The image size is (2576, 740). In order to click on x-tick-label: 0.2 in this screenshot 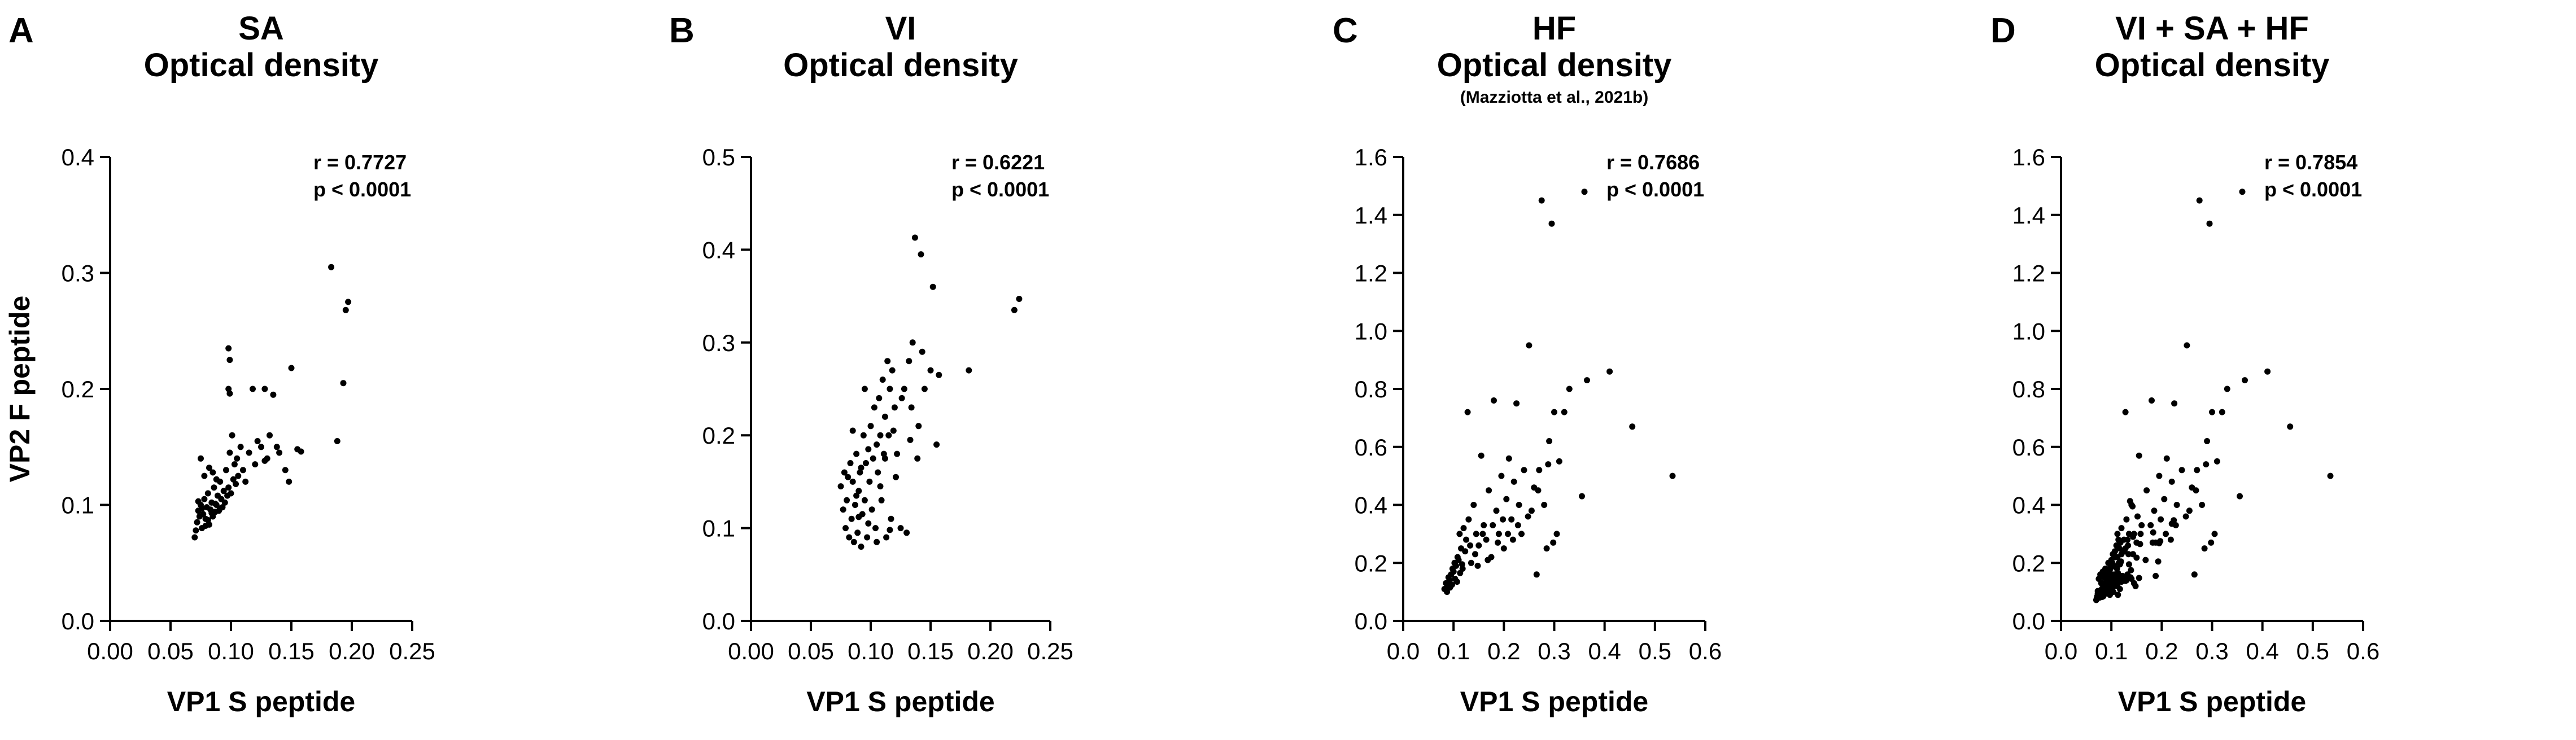, I will do `click(1504, 651)`.